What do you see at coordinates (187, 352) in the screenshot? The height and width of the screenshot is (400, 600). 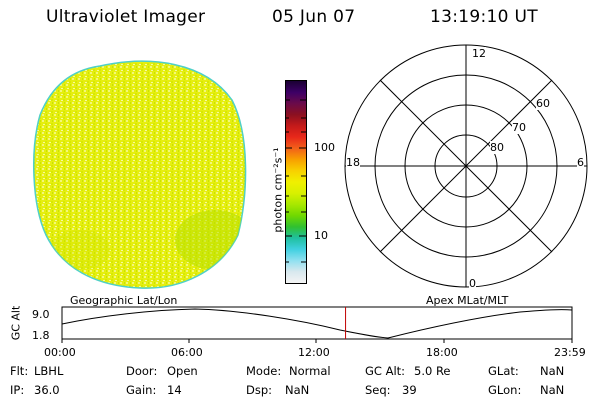 I see `timeline-tick-0600: 06:00` at bounding box center [187, 352].